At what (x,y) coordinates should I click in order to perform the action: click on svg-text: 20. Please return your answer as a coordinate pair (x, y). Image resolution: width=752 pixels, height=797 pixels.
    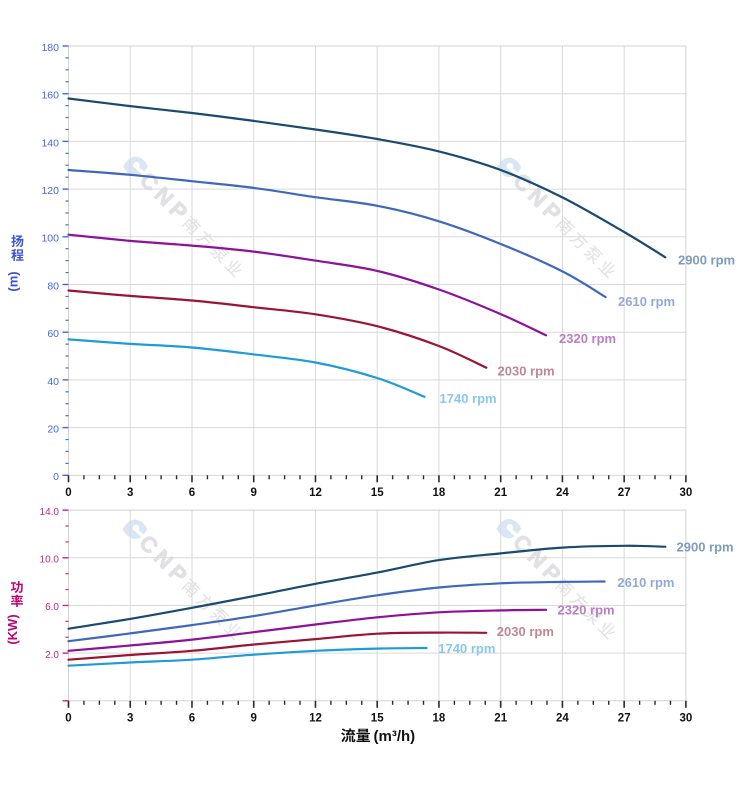
    Looking at the image, I should click on (53, 430).